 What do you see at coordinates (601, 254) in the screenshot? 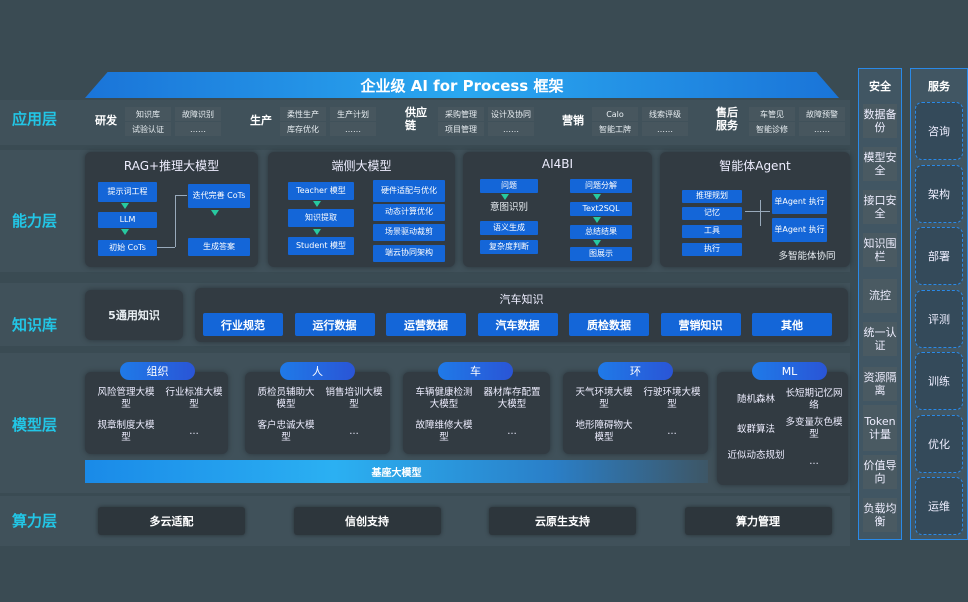
I see `flow-node: 图展示` at bounding box center [601, 254].